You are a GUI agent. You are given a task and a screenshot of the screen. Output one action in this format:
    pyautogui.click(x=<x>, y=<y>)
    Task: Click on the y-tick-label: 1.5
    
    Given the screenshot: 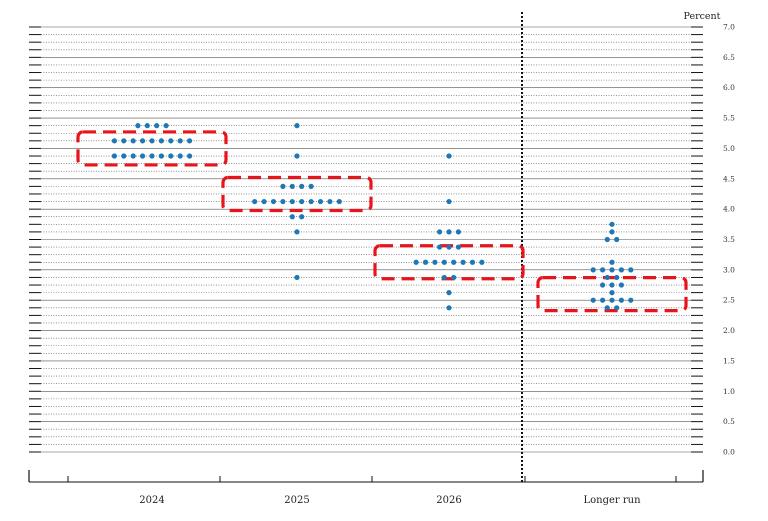 What is the action you would take?
    pyautogui.click(x=729, y=360)
    